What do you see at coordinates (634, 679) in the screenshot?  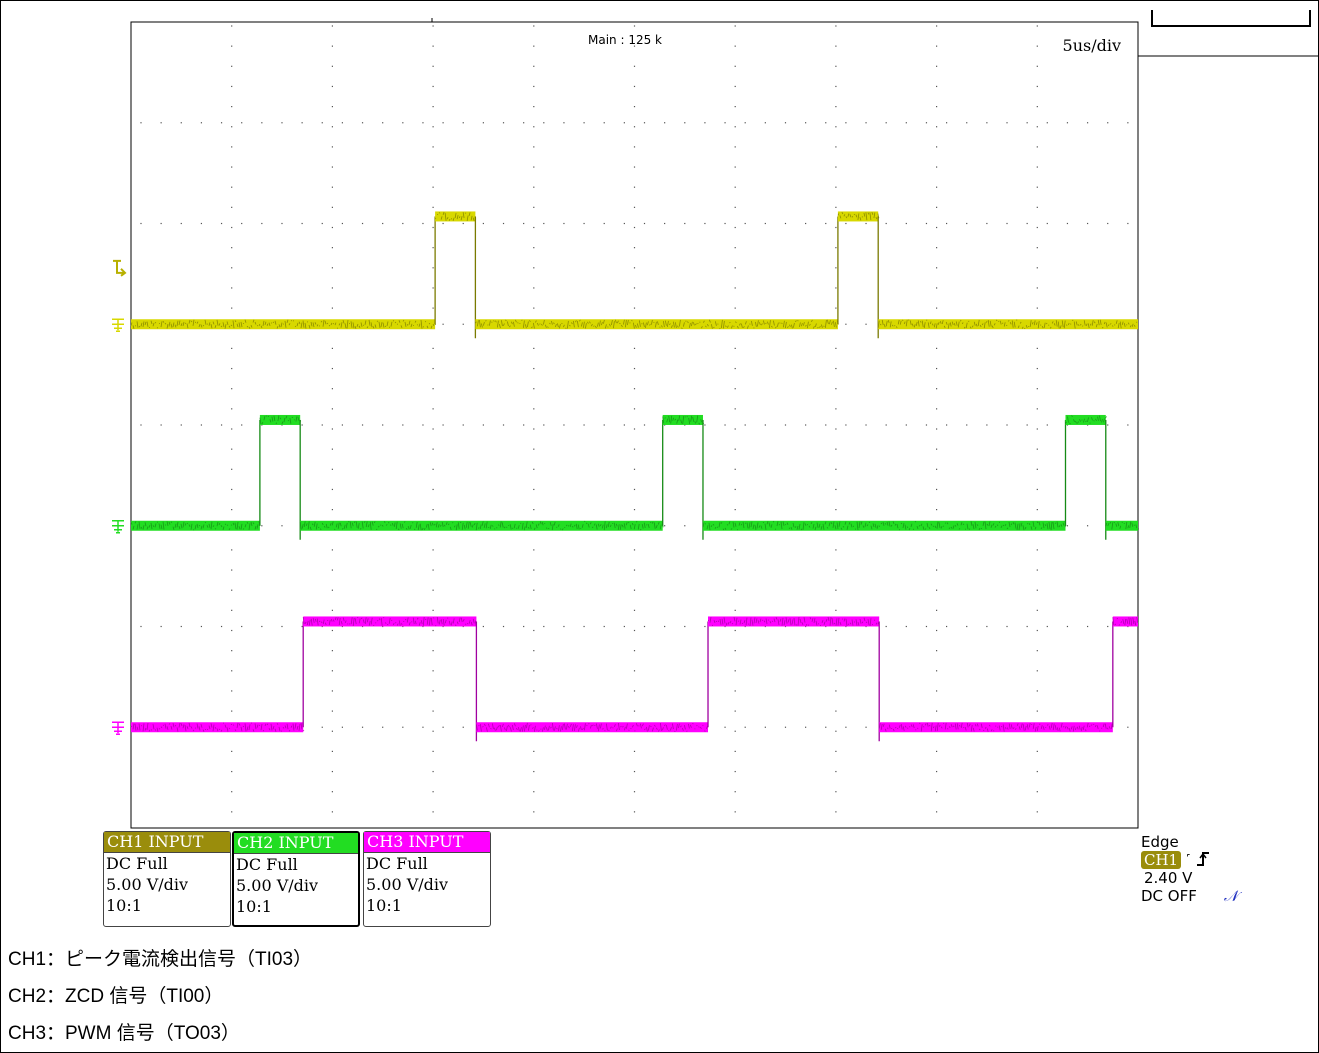 I see `trace-ch3` at bounding box center [634, 679].